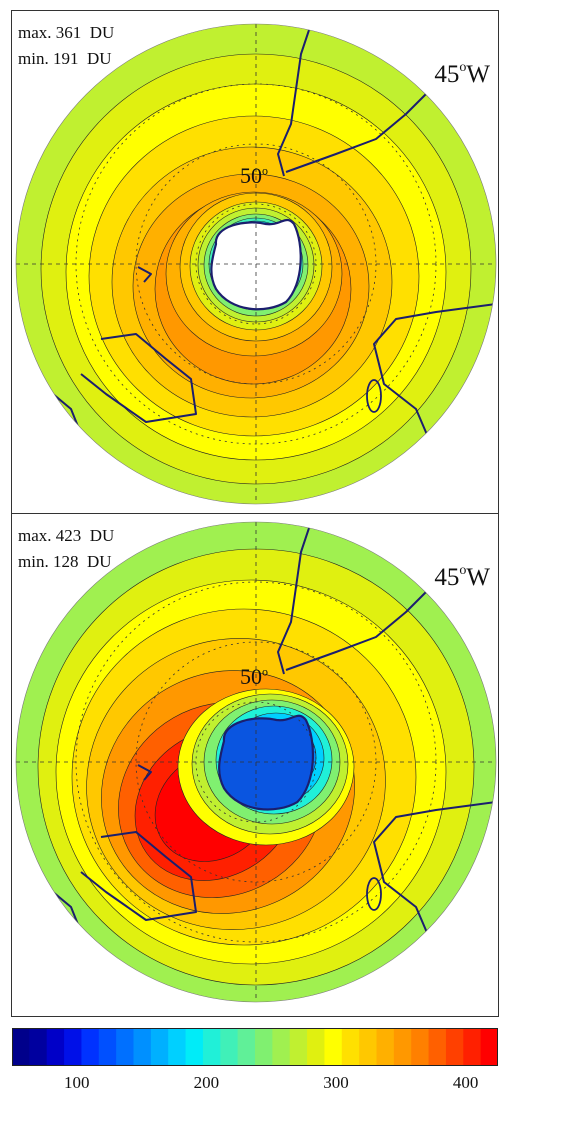 The image size is (562, 1127). I want to click on colorbar-tick-label: 400, so click(465, 1082).